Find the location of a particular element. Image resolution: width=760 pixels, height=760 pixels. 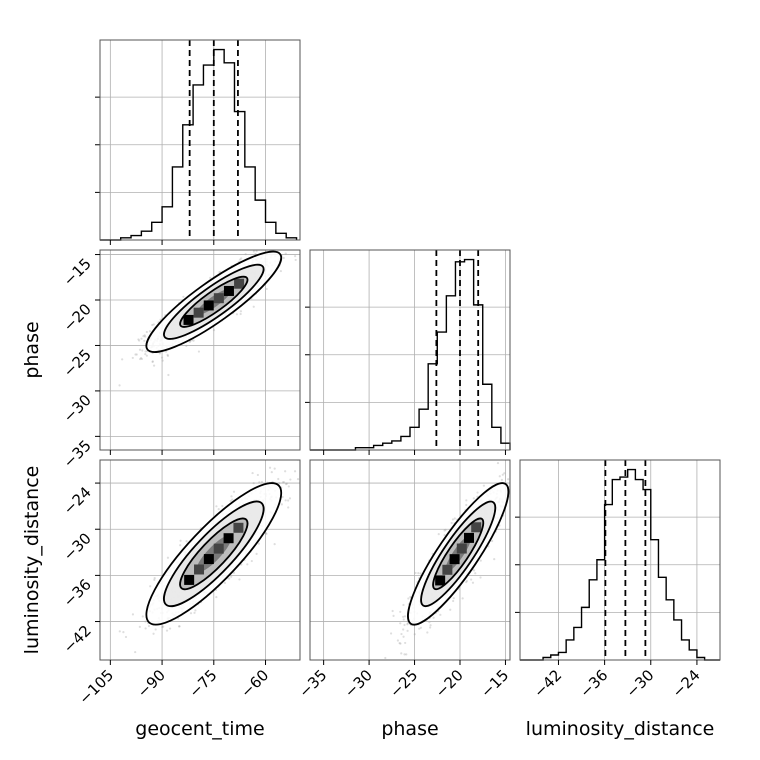

2d-panel-phase-luminosity_distance is located at coordinates (412, 566).